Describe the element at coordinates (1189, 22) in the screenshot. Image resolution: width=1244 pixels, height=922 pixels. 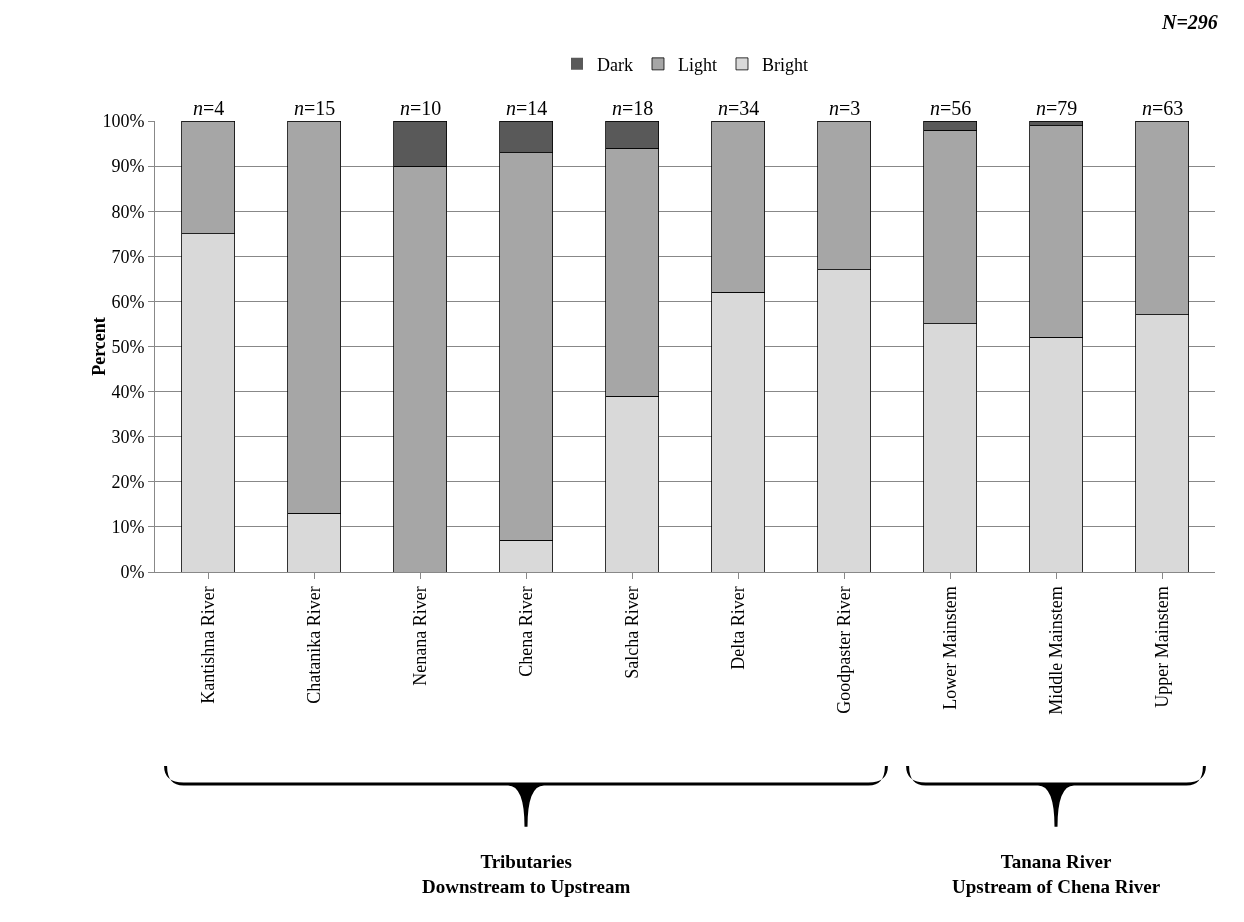
I see `text: N=296` at that location.